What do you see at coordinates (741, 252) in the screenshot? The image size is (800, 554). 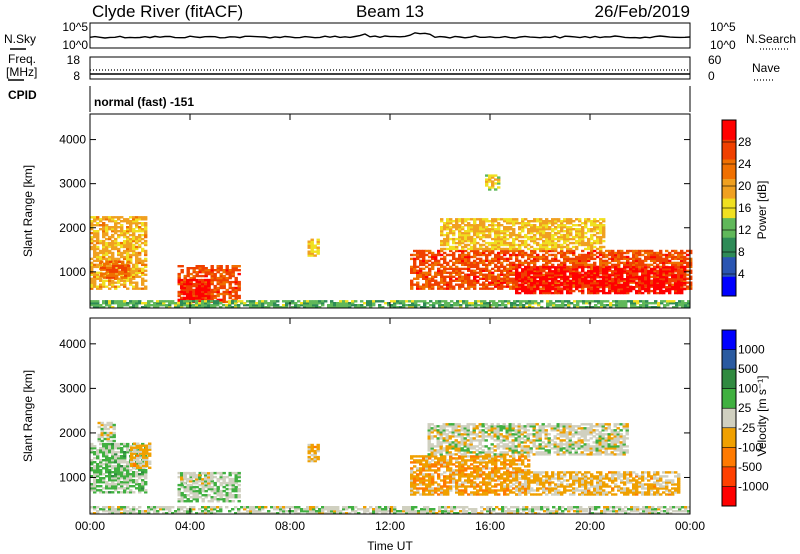 I see `power-panel-colorbar-tick-1: 8` at bounding box center [741, 252].